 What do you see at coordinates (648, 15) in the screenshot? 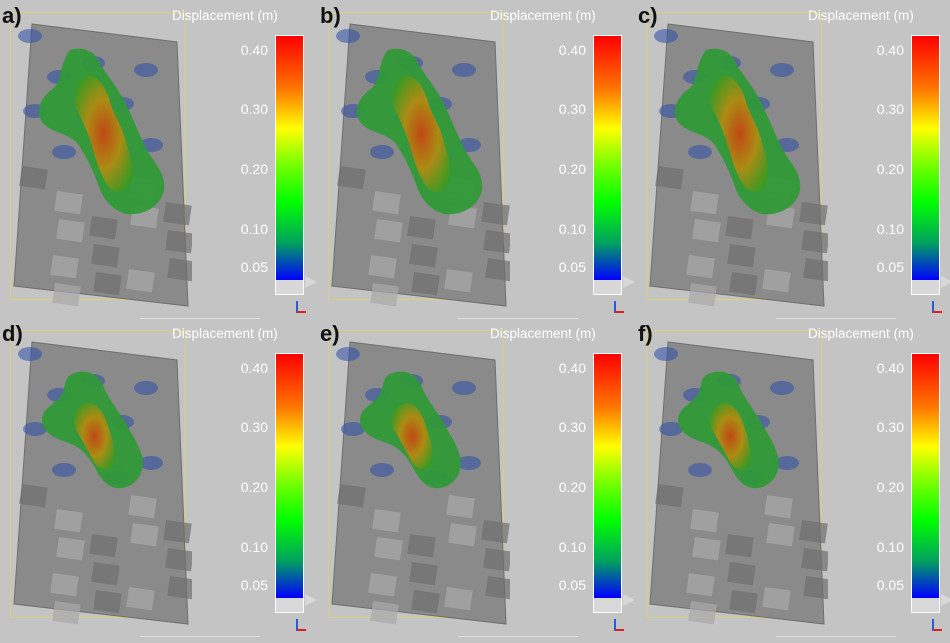
I see `panel-label: c)` at bounding box center [648, 15].